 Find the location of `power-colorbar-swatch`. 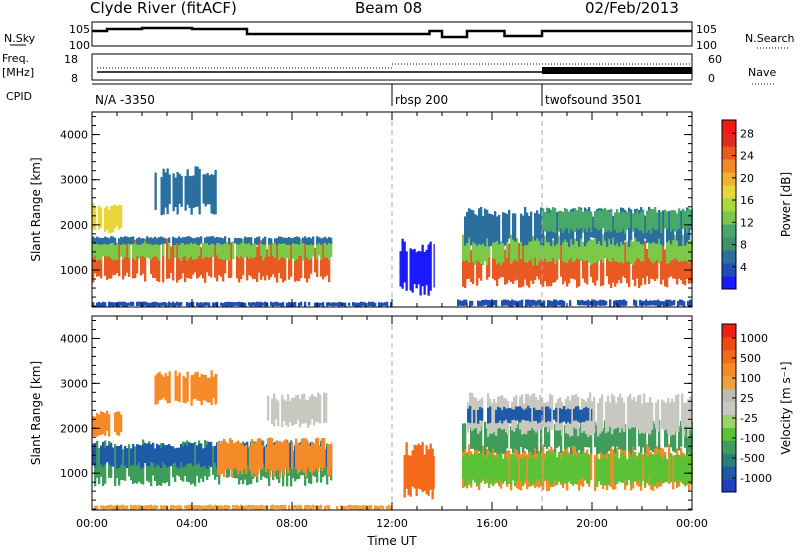

power-colorbar-swatch is located at coordinates (729, 270).